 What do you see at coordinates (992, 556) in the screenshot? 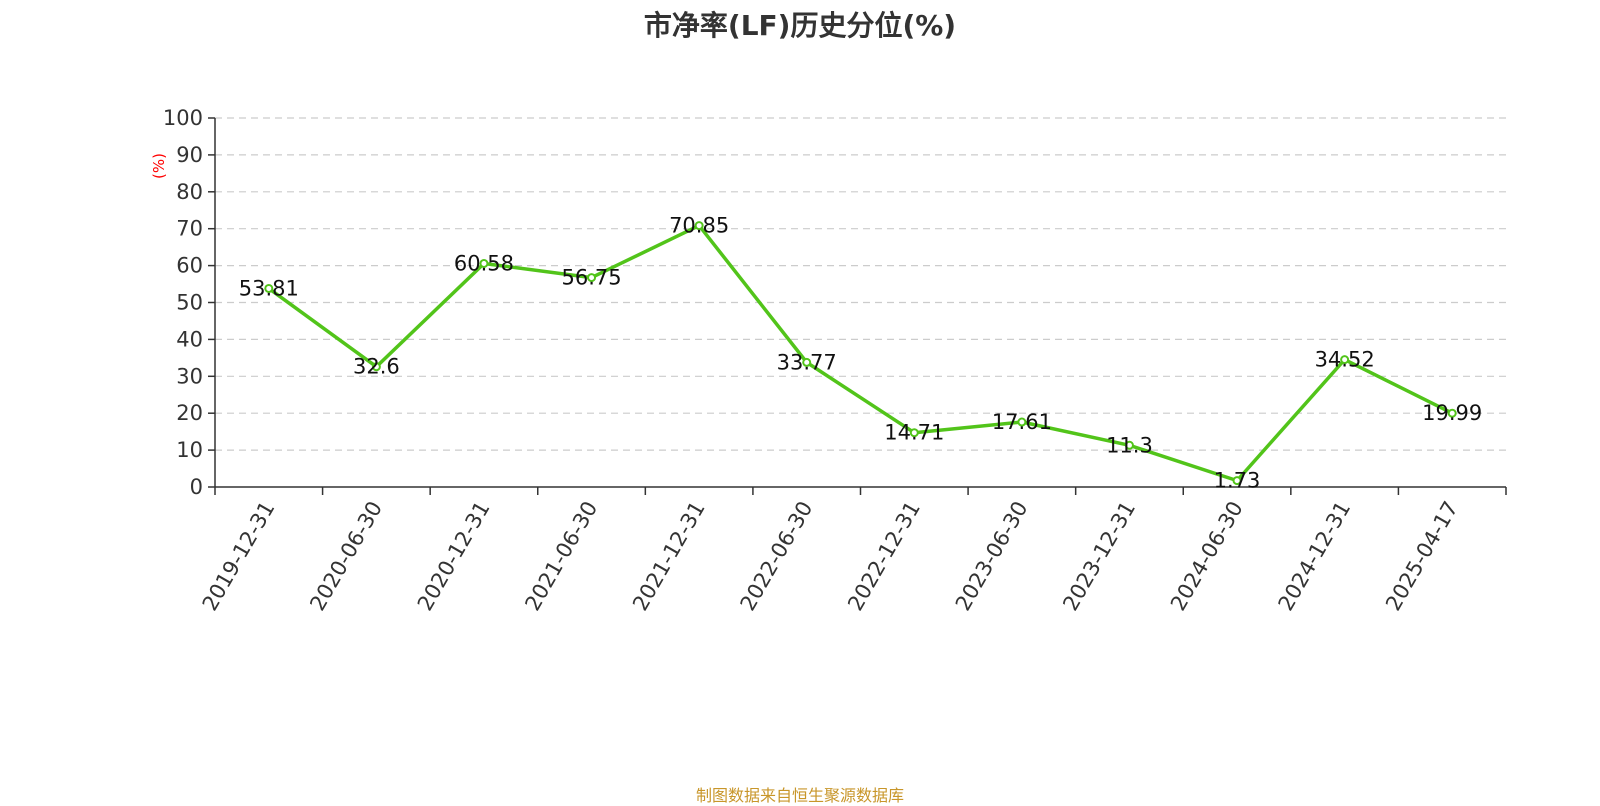
I see `x-tick-label: 2023-06-30` at bounding box center [992, 556].